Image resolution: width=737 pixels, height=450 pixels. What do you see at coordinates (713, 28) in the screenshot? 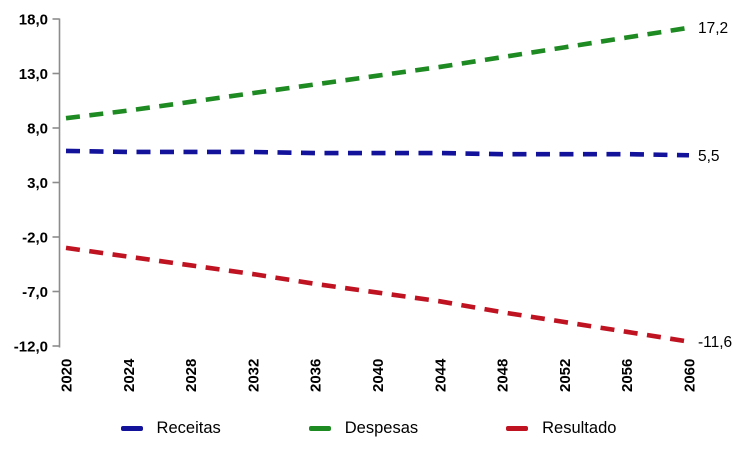
I see `svg-text: 17,2` at bounding box center [713, 28].